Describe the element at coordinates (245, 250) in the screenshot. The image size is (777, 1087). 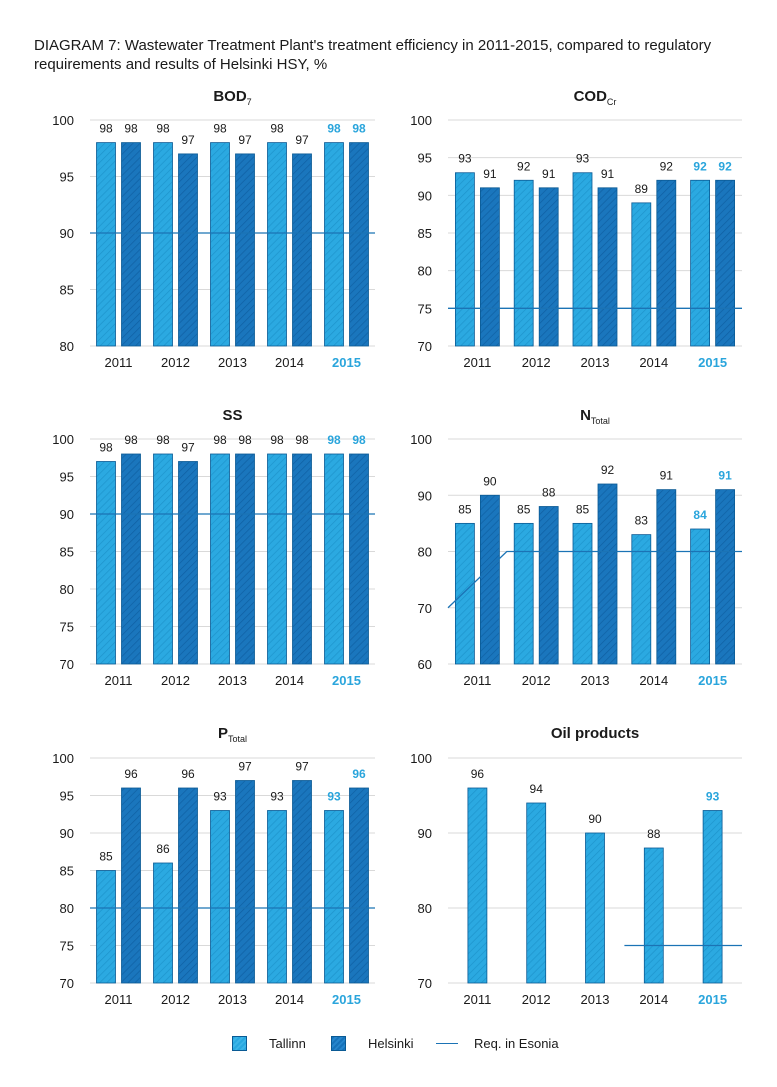
I see `chart1-bar-helsinki` at that location.